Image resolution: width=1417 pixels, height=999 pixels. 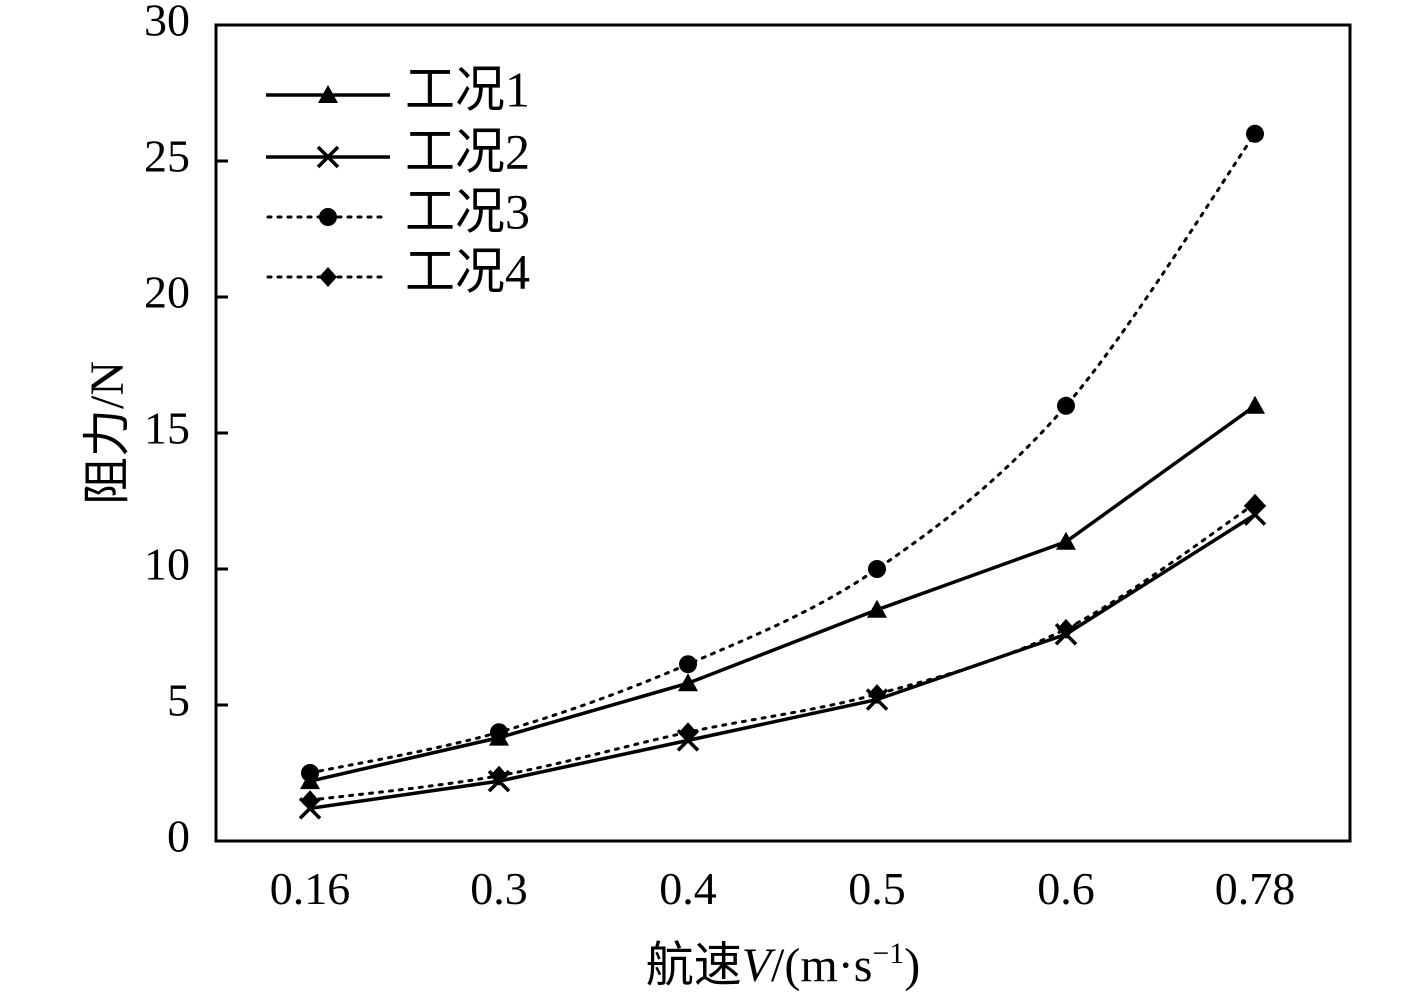 I want to click on y-tick-label: 0, so click(x=178, y=836).